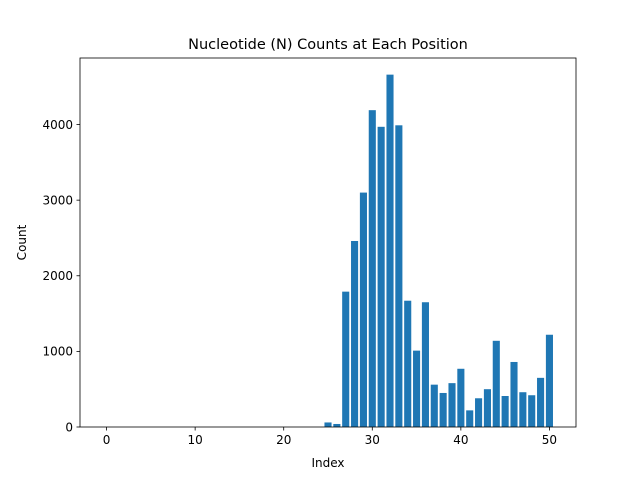  I want to click on y-tick-label: 2000, so click(57, 276).